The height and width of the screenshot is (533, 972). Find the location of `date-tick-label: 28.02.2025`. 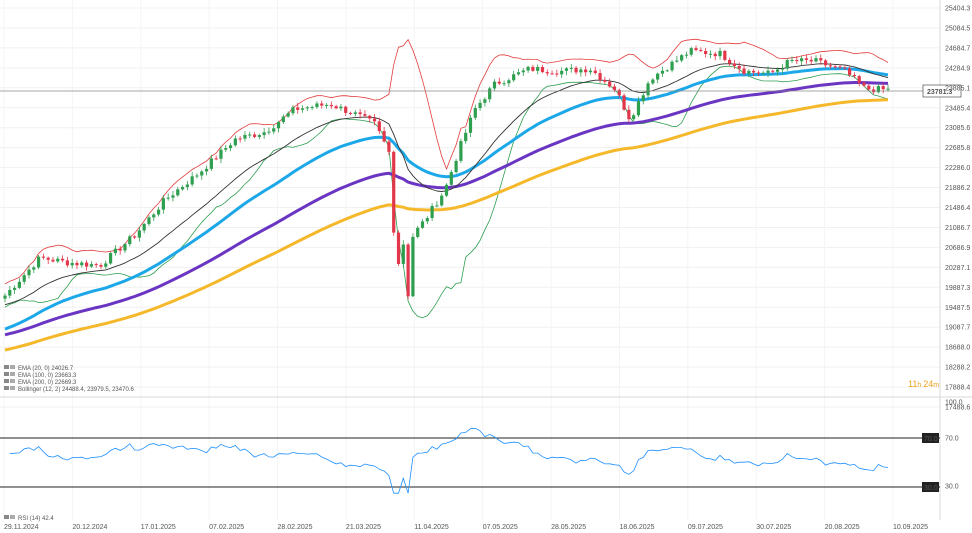

date-tick-label: 28.02.2025 is located at coordinates (295, 527).